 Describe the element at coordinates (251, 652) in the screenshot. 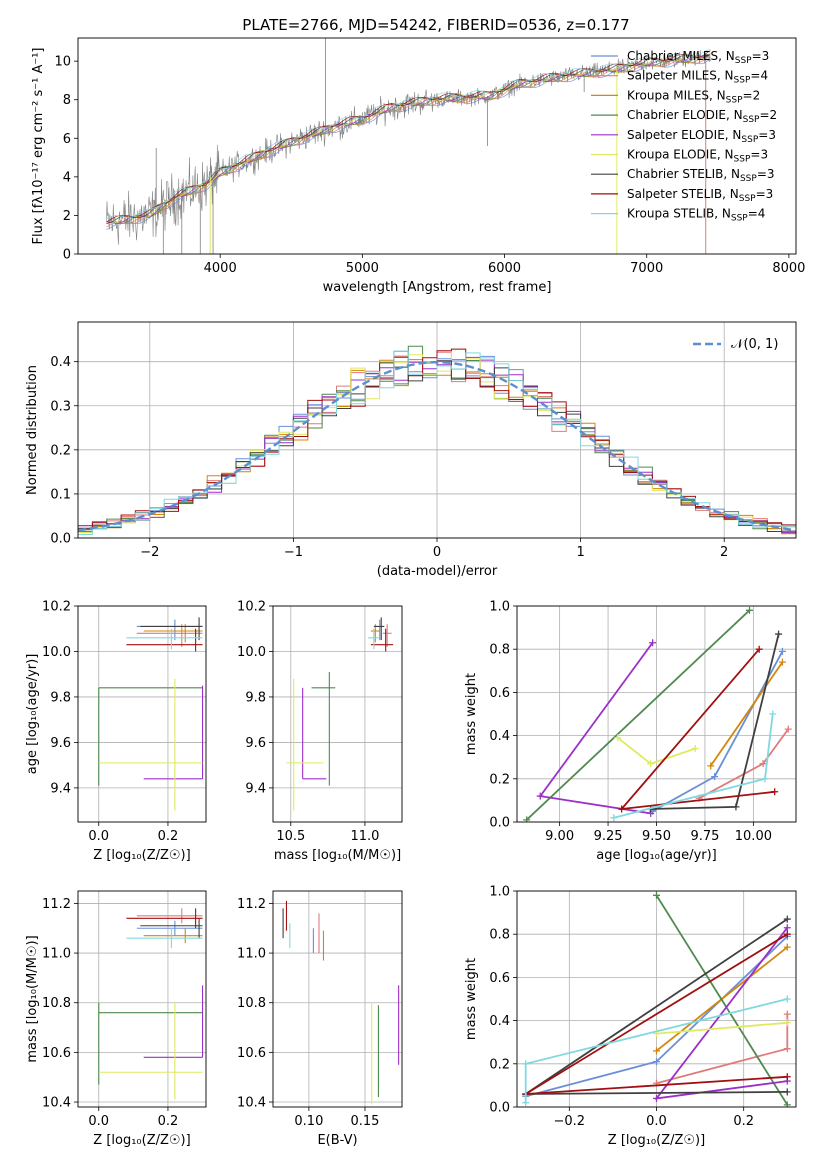

I see `y-tick-label: 10.0` at that location.